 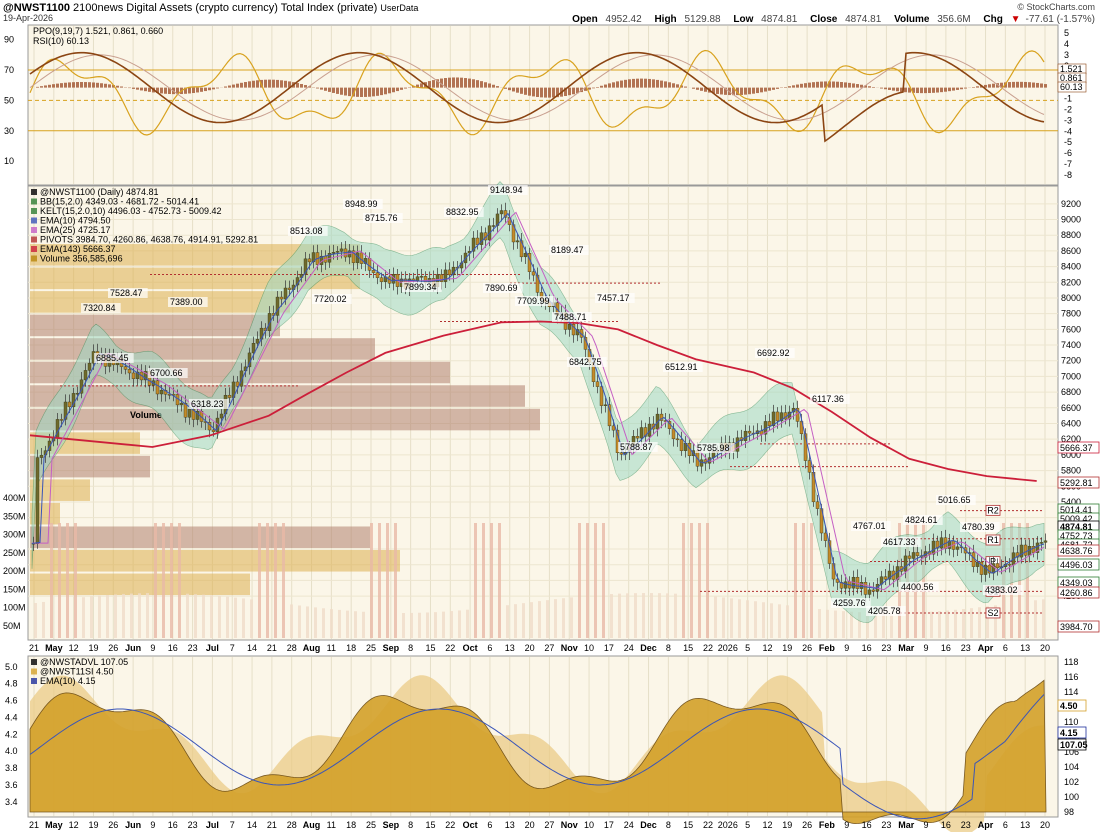 I want to click on price-tick-label: 6400, so click(x=1071, y=423).